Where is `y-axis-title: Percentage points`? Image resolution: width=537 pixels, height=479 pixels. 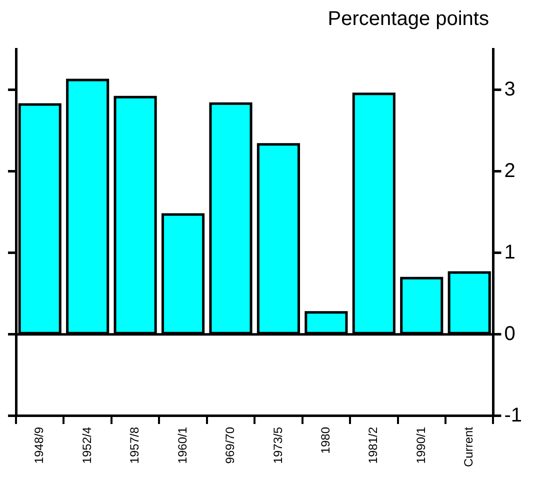
y-axis-title: Percentage points is located at coordinates (408, 20).